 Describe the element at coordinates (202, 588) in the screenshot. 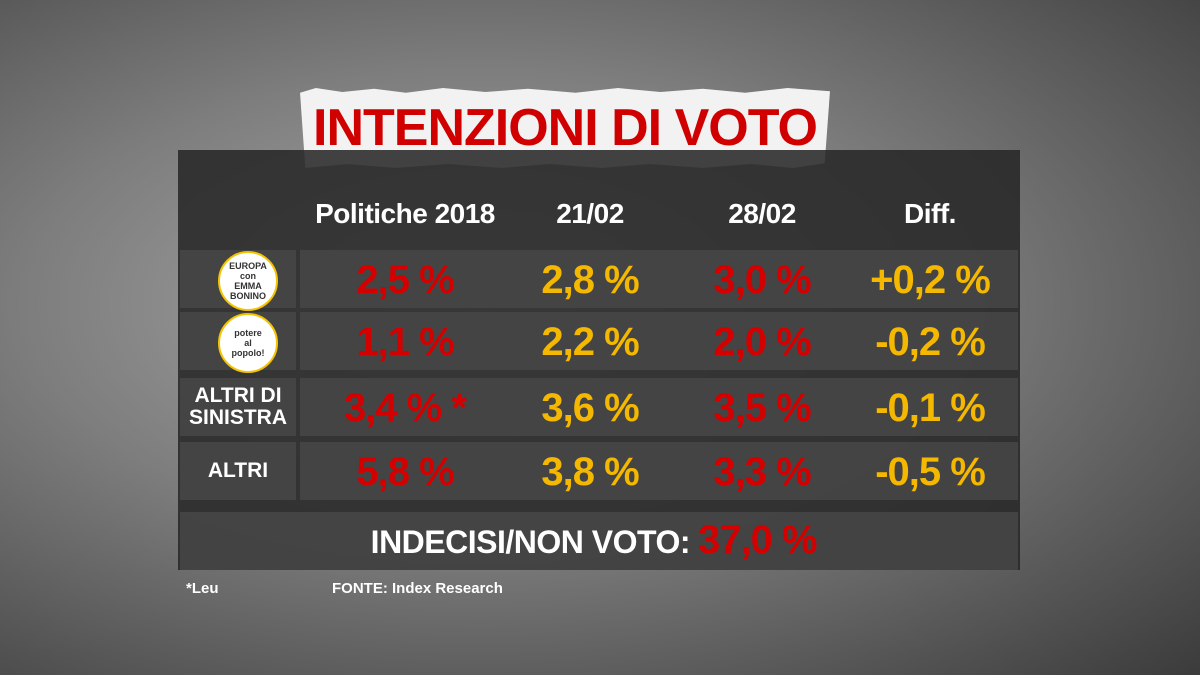

I see `footnote: *Leu` at that location.